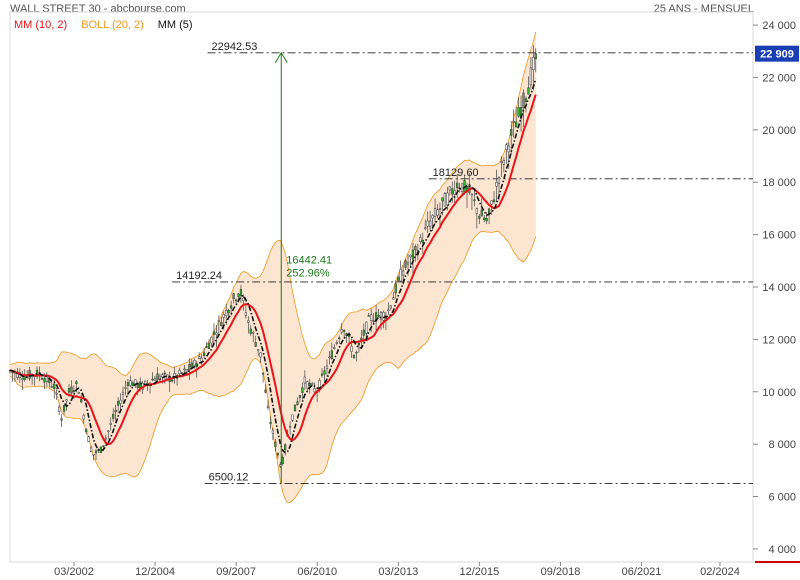 This screenshot has width=800, height=580. I want to click on measure-arrow-head, so click(281, 57).